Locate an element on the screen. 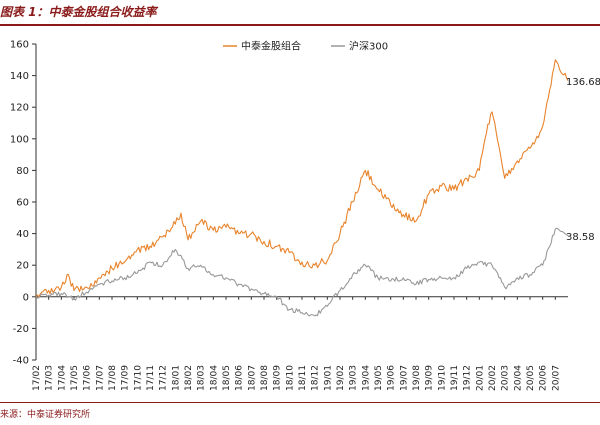 Image resolution: width=600 pixels, height=425 pixels. x-tick-label: 19/11 is located at coordinates (455, 378).